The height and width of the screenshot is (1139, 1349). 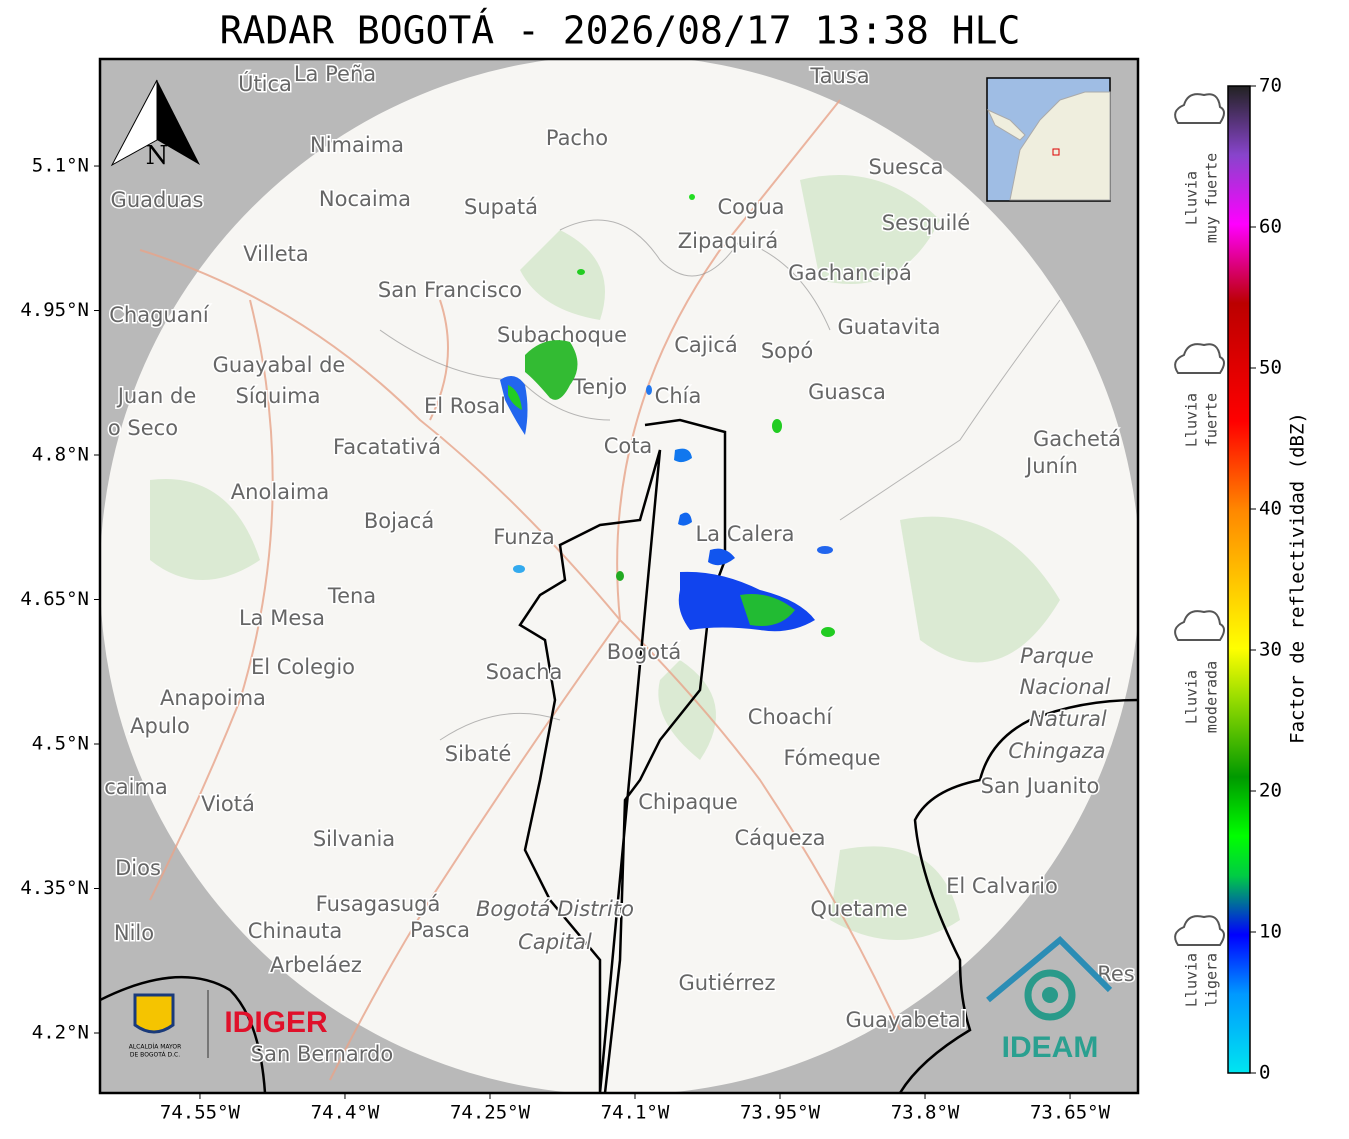 What do you see at coordinates (200, 1113) in the screenshot?
I see `x-tick-label: 74.55°W` at bounding box center [200, 1113].